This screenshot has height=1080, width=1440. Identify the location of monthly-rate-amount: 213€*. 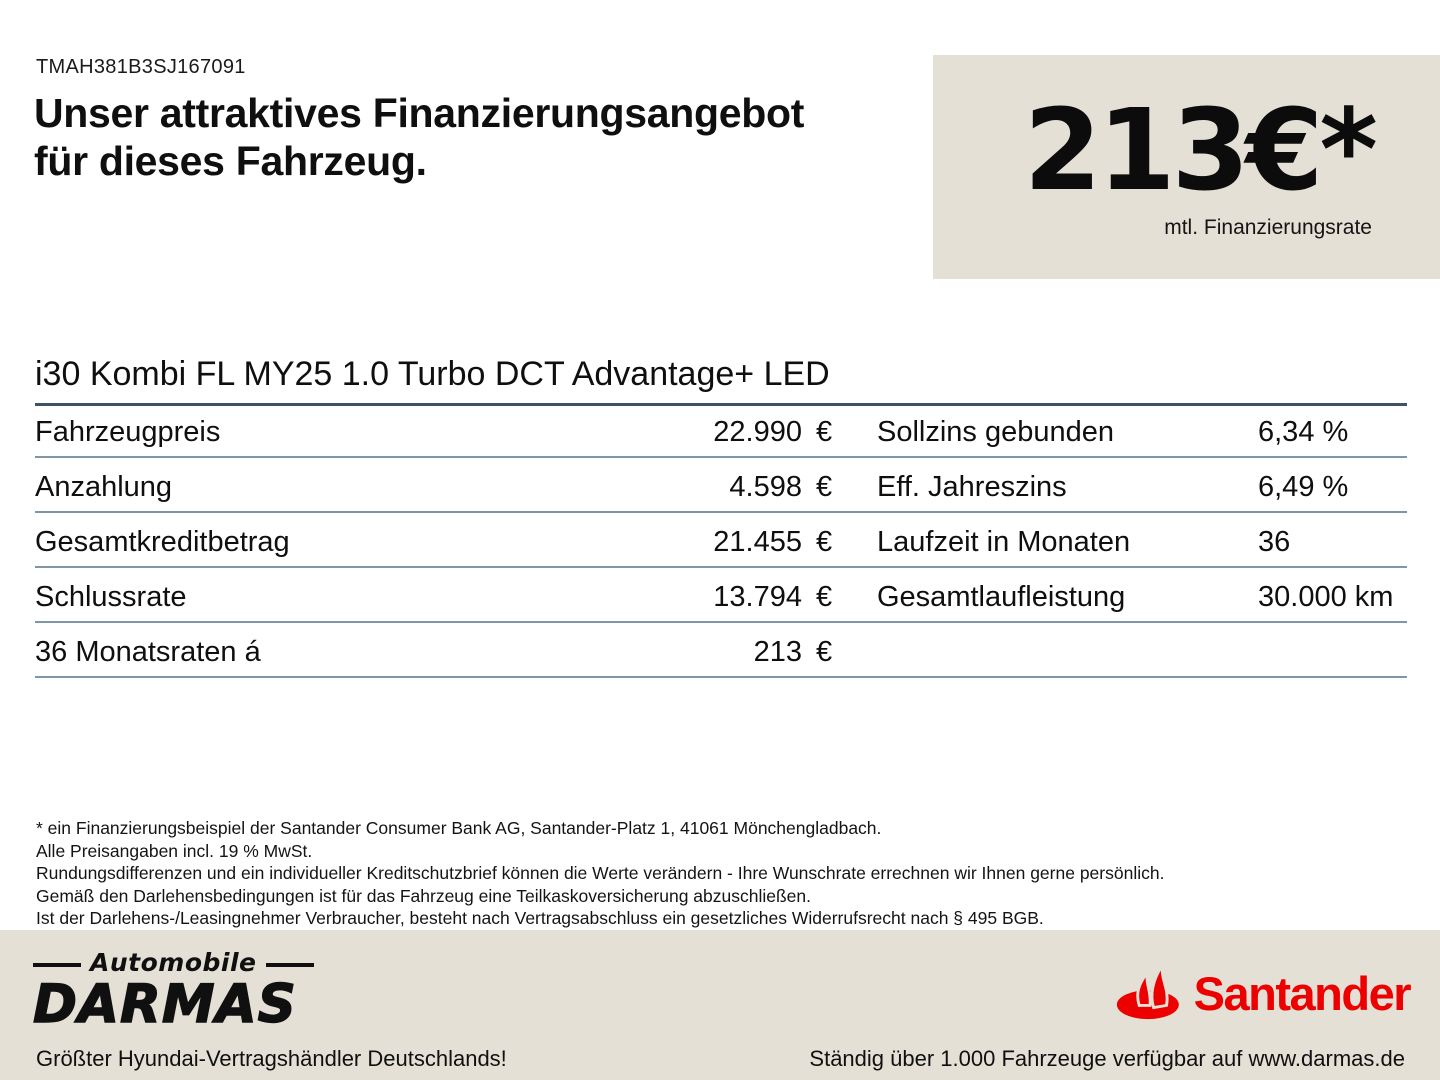
(1200, 150).